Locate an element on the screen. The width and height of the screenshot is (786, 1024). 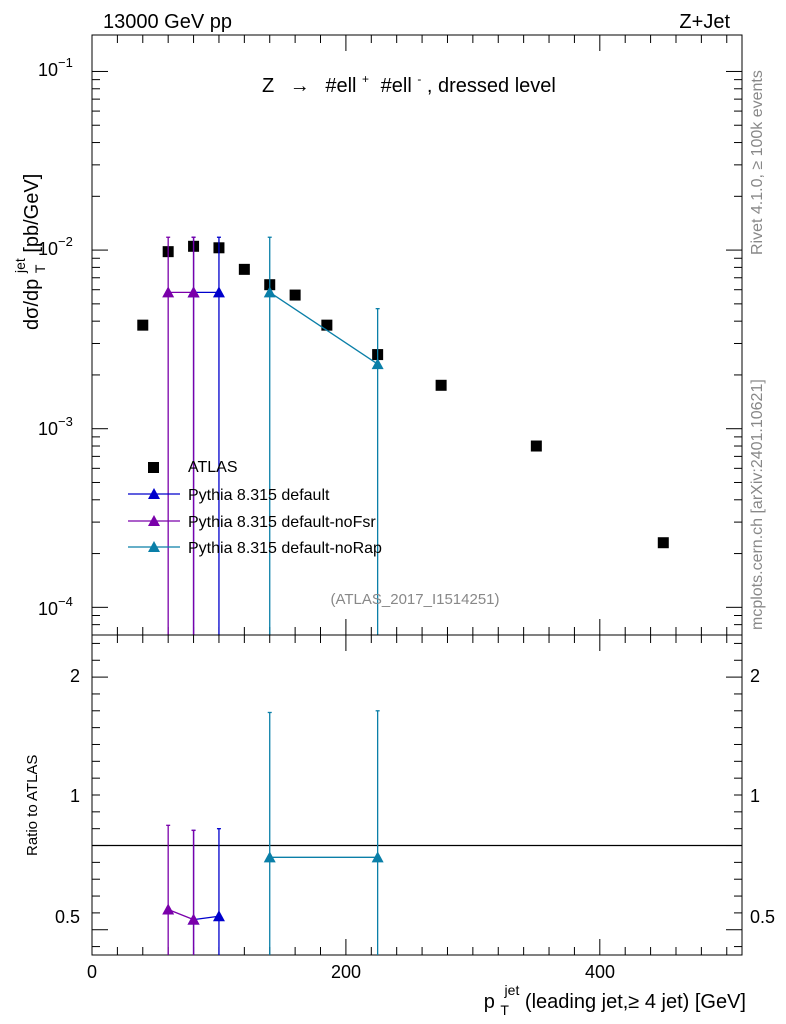
y-tick-label: 10⁻⁴ is located at coordinates (55, 606).